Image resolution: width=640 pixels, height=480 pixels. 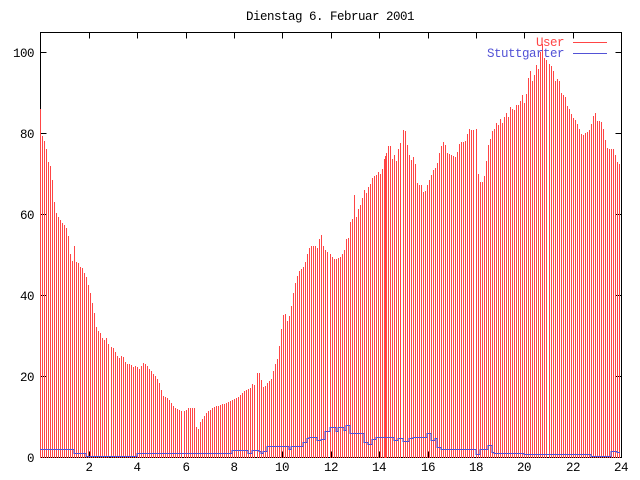 What do you see at coordinates (233, 468) in the screenshot?
I see `svg-text: 8` at bounding box center [233, 468].